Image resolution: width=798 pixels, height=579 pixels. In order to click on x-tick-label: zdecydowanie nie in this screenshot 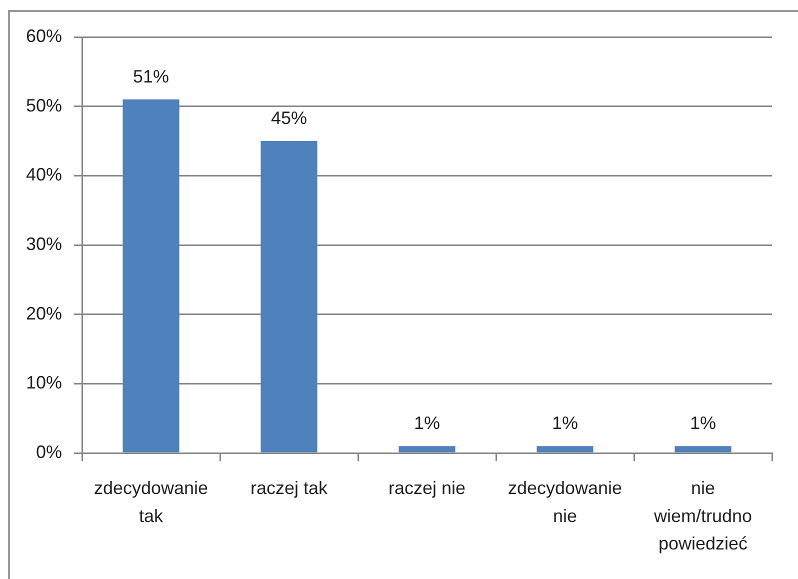, I will do `click(565, 502)`.